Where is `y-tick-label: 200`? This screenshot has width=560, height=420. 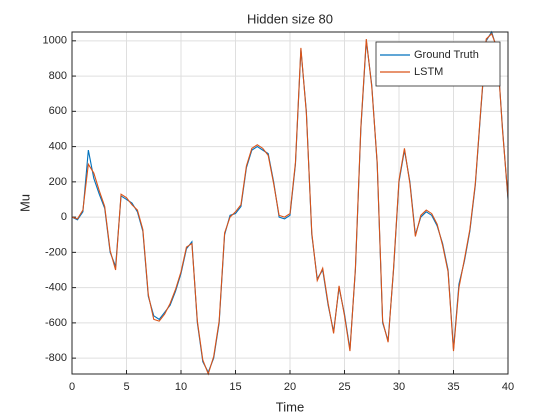
y-tick-label: 200 is located at coordinates (58, 182).